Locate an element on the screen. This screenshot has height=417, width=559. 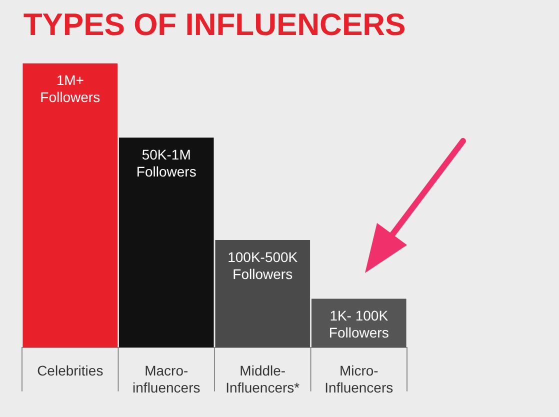
annotation: 50K-1M Followers is located at coordinates (166, 163).